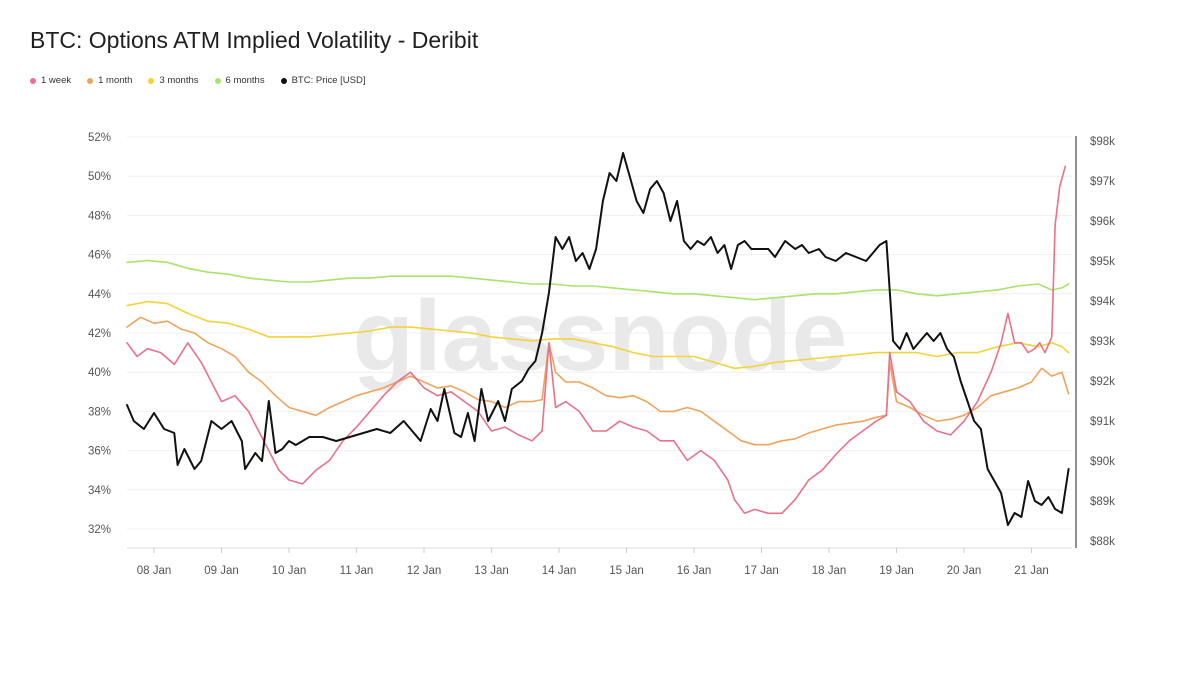 The height and width of the screenshot is (675, 1200). Describe the element at coordinates (491, 571) in the screenshot. I see `x-tick-label: 13 Jan` at that location.